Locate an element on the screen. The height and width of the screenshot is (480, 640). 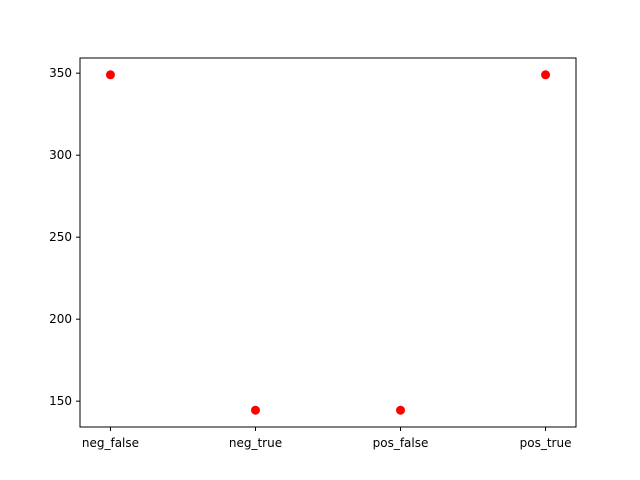
y-axis-ticks: 150 200 250 300 350 is located at coordinates (64, 237).